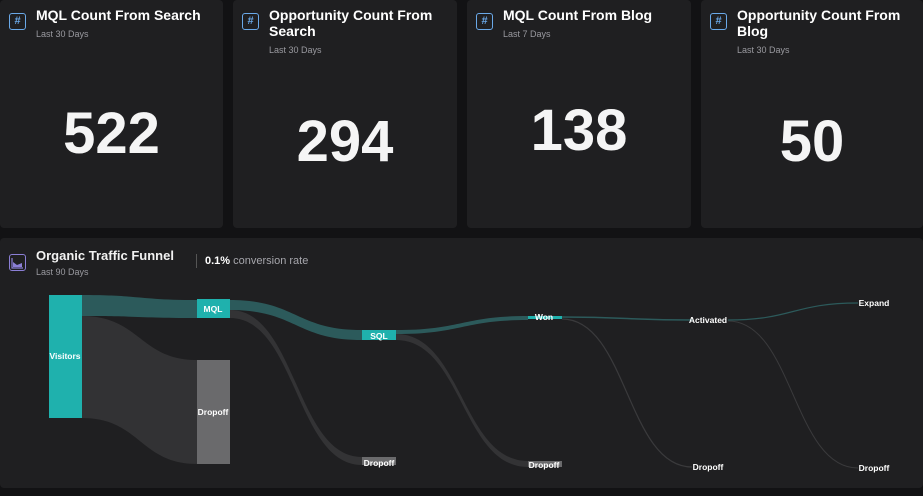 The image size is (923, 496). What do you see at coordinates (627, 393) in the screenshot?
I see `flow-won-dropoff` at bounding box center [627, 393].